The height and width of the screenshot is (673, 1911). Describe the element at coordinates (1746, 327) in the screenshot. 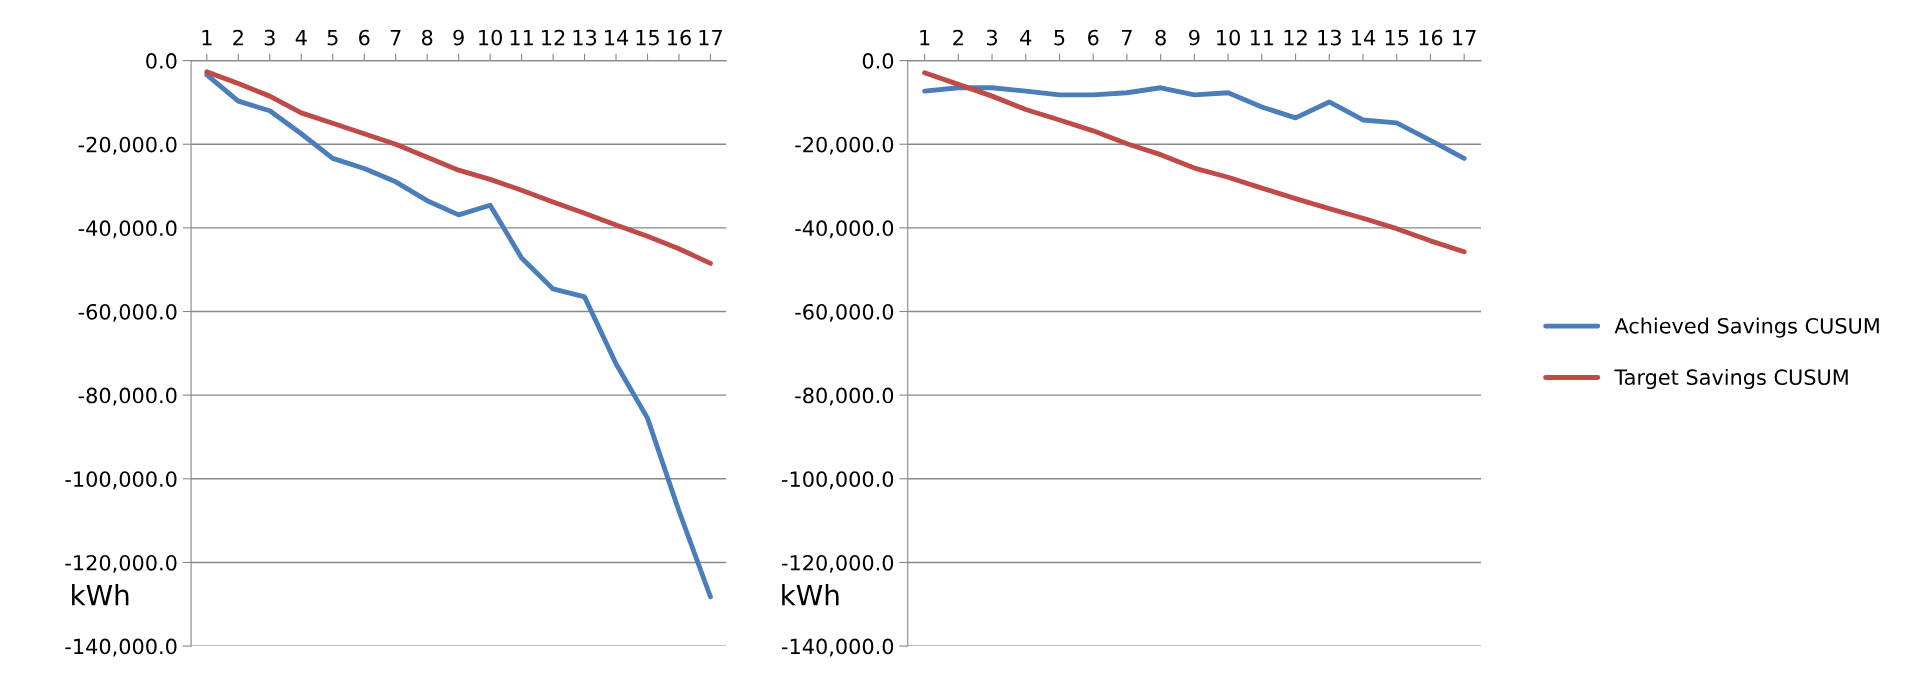

I see `legend-label: Achieved Savings CUSUM` at that location.